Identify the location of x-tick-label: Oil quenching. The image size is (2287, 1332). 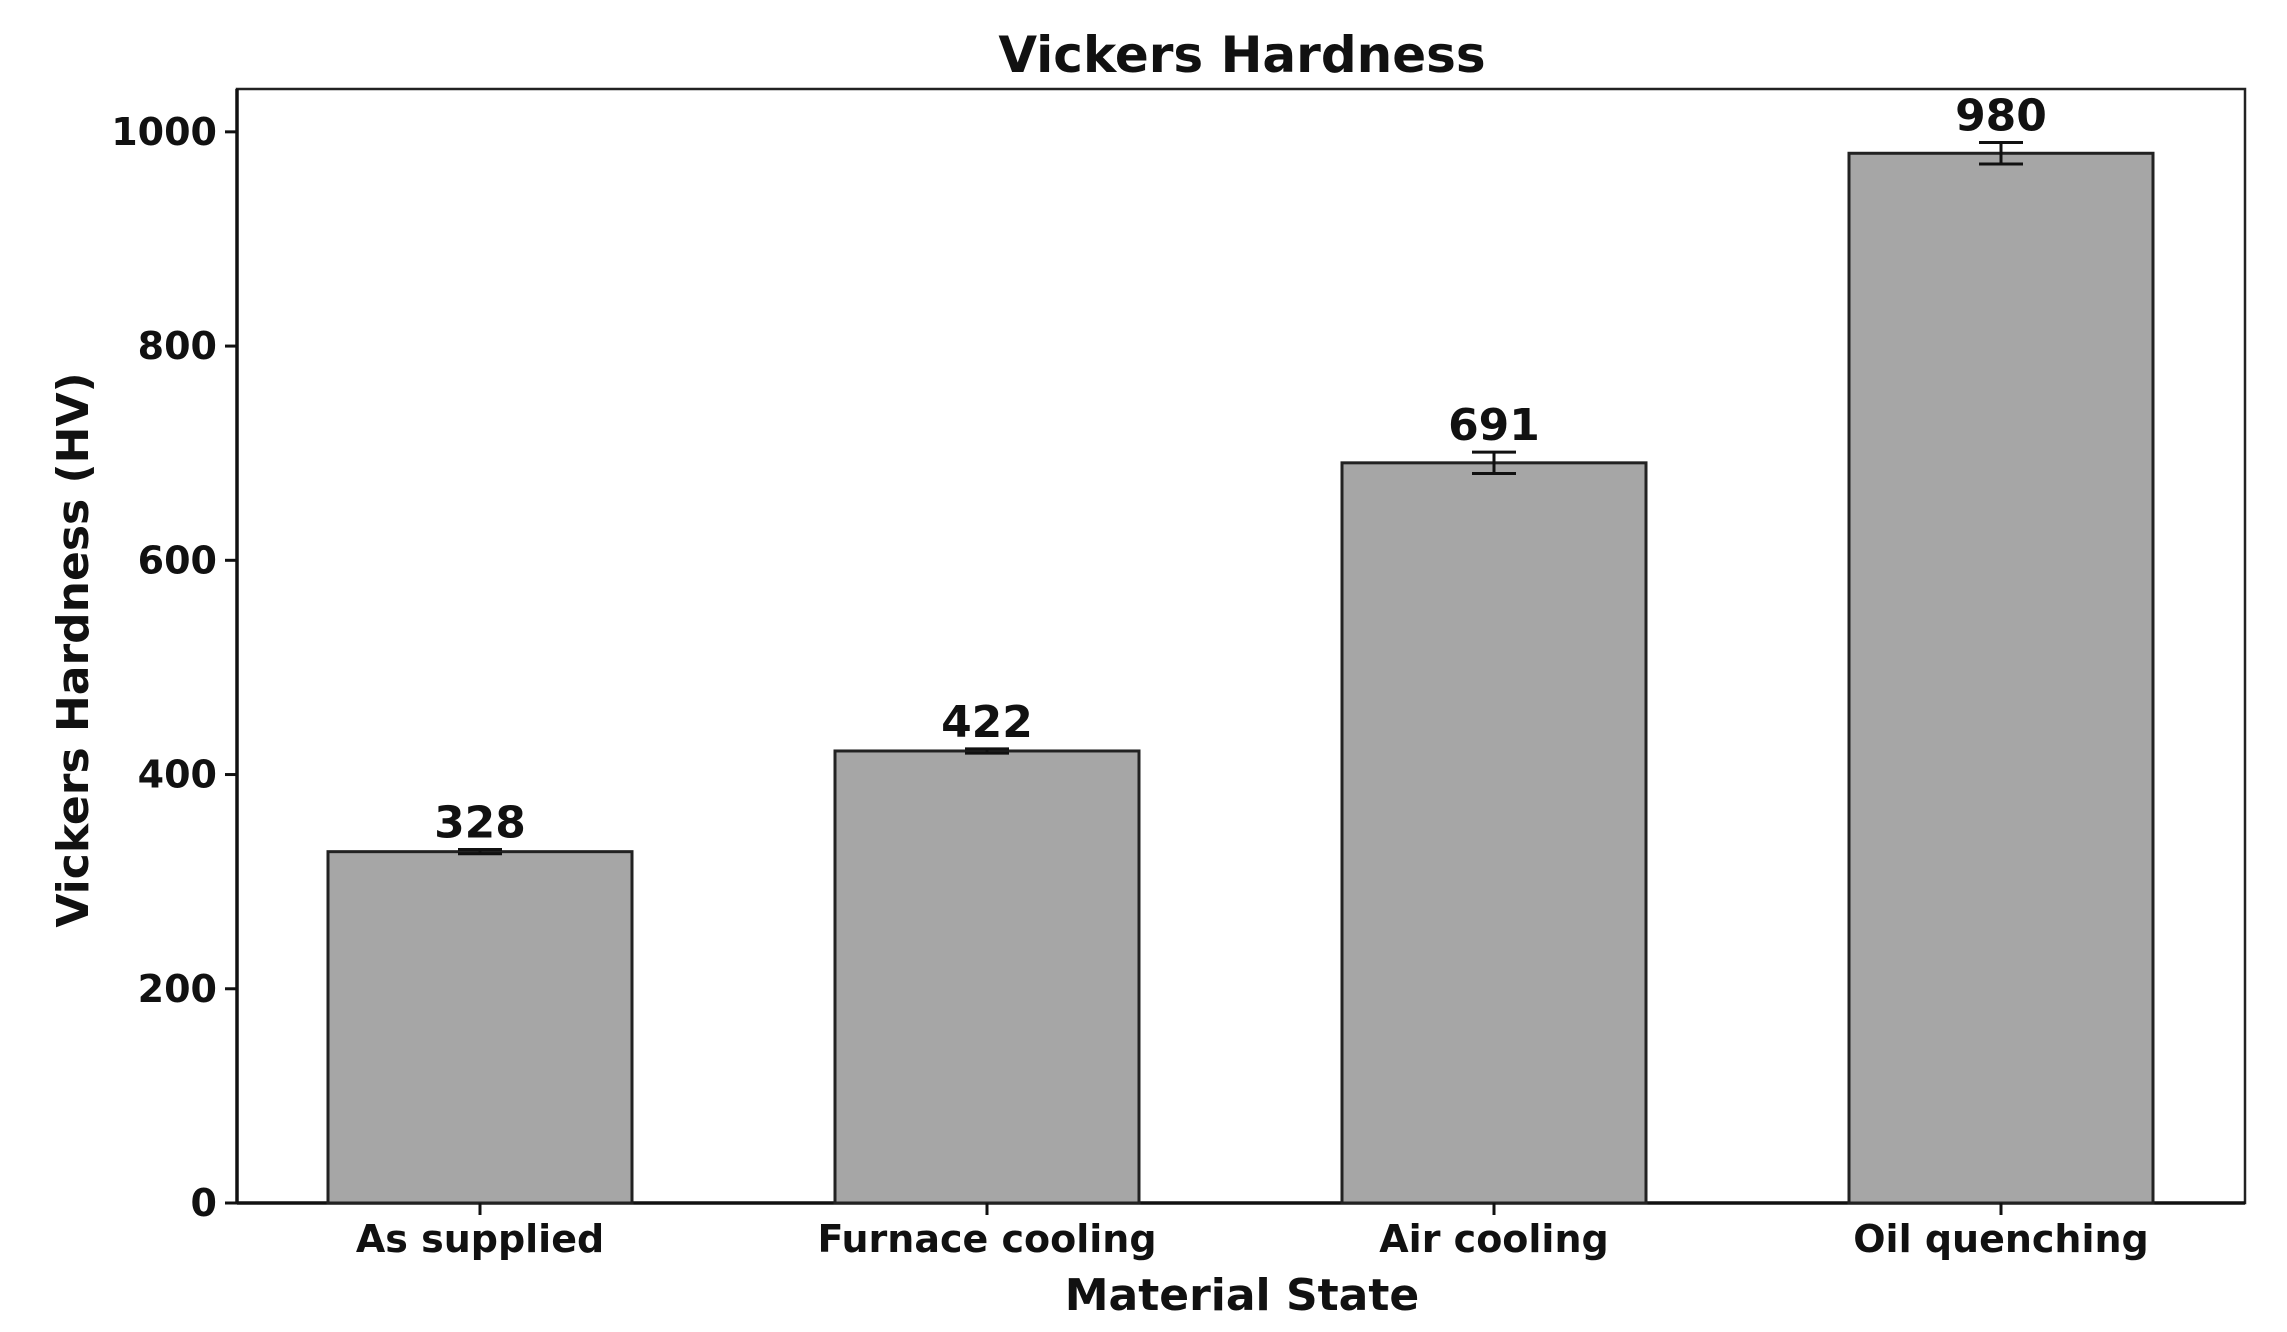
(2001, 1239).